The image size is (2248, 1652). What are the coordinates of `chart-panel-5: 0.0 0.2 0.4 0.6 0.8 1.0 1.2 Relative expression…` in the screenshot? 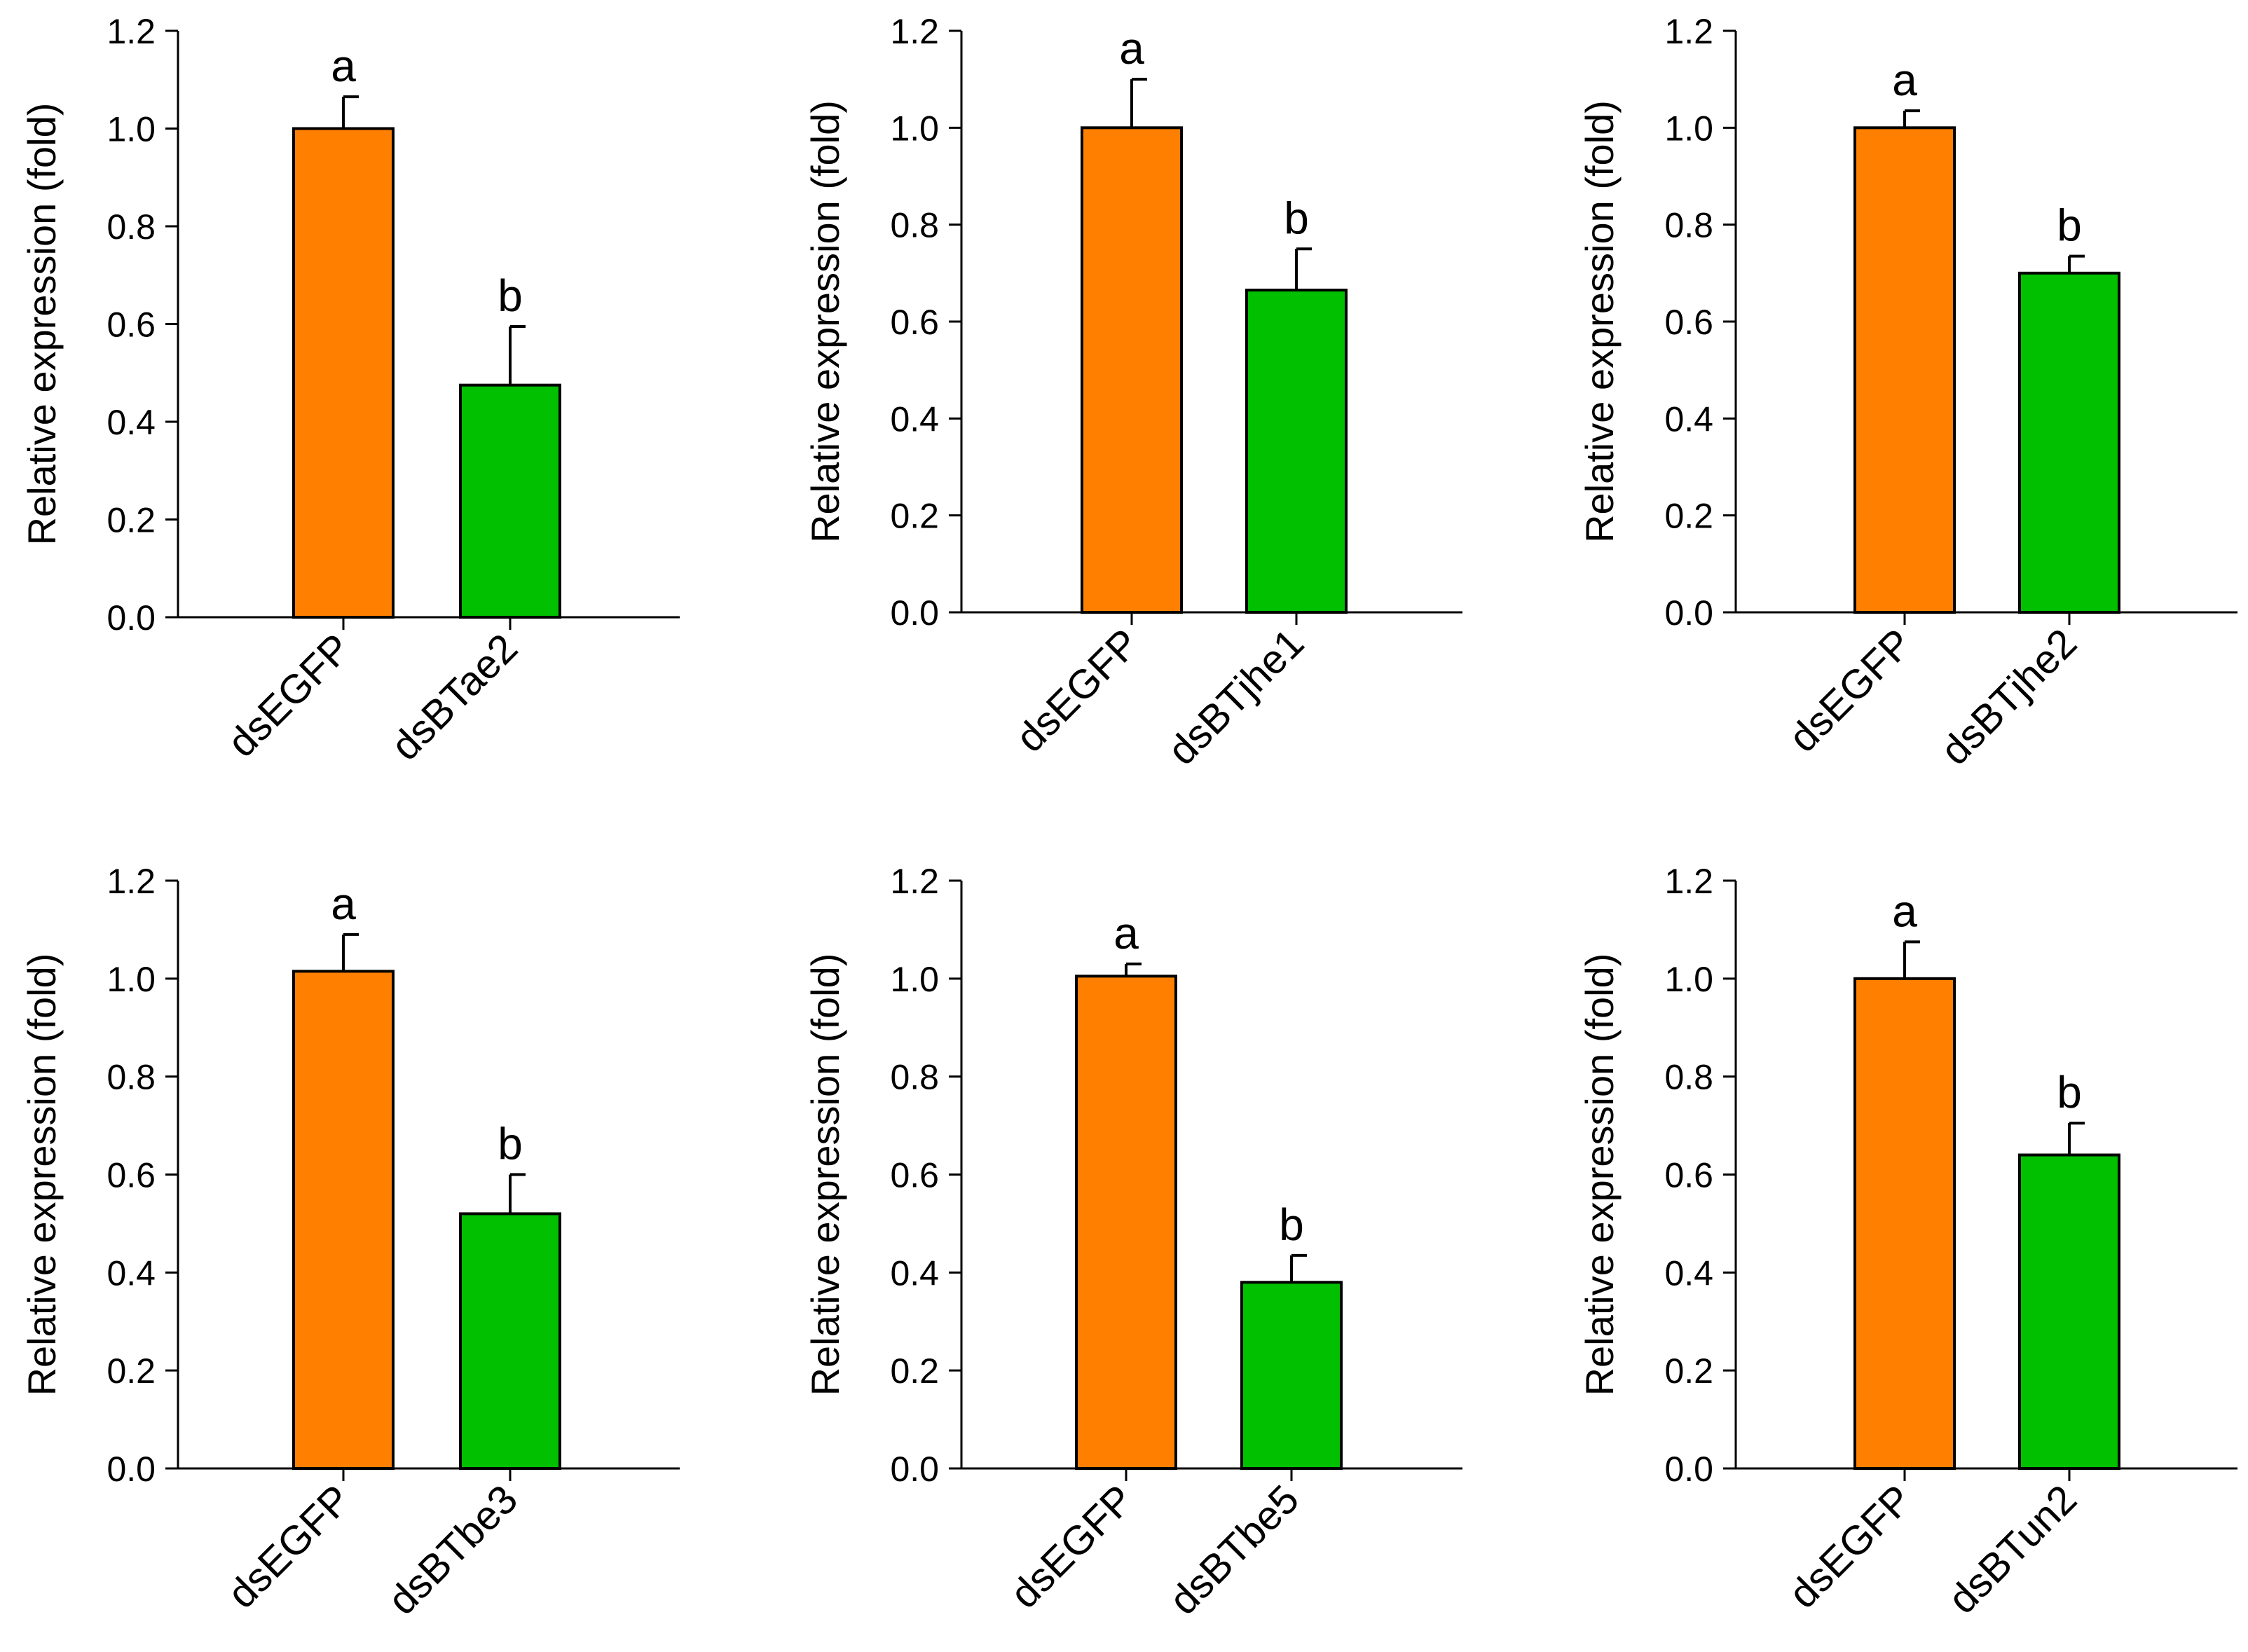 It's located at (1132, 1242).